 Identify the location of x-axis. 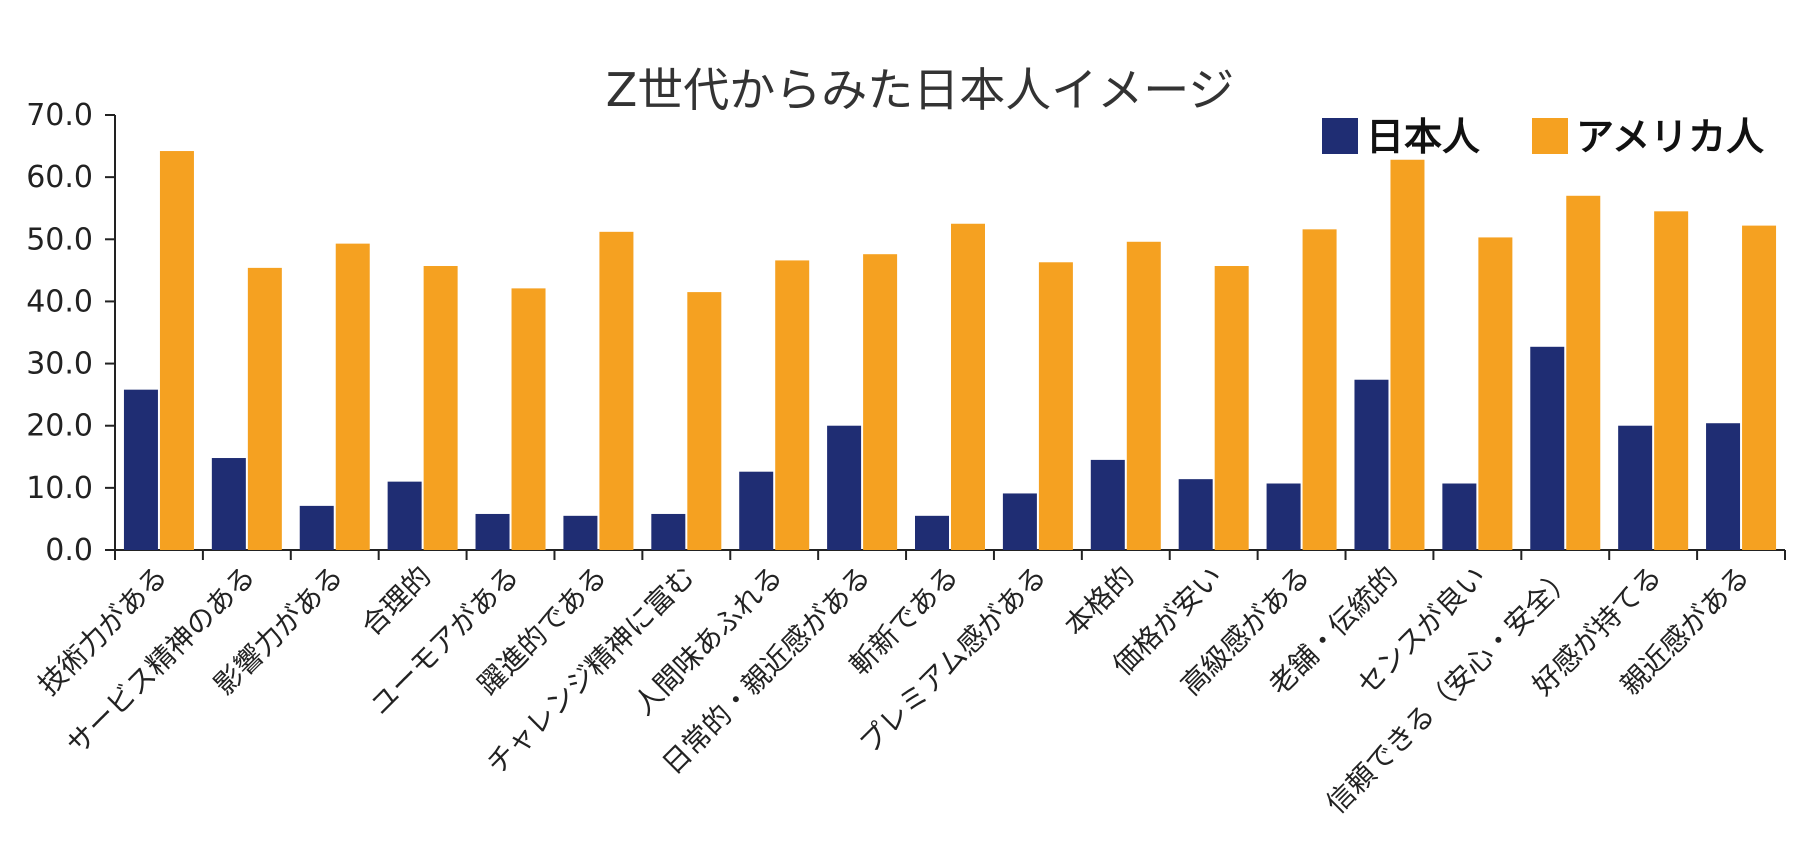
(950, 554).